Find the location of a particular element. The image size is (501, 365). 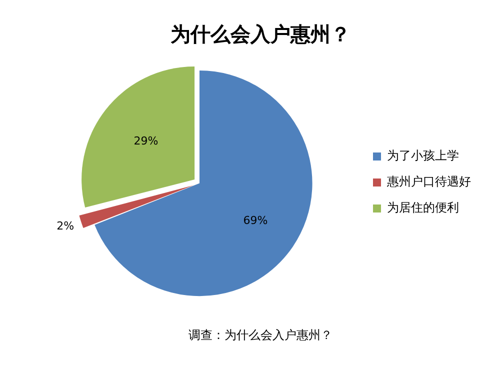

legend-label: 为了小孩上学 is located at coordinates (423, 155).